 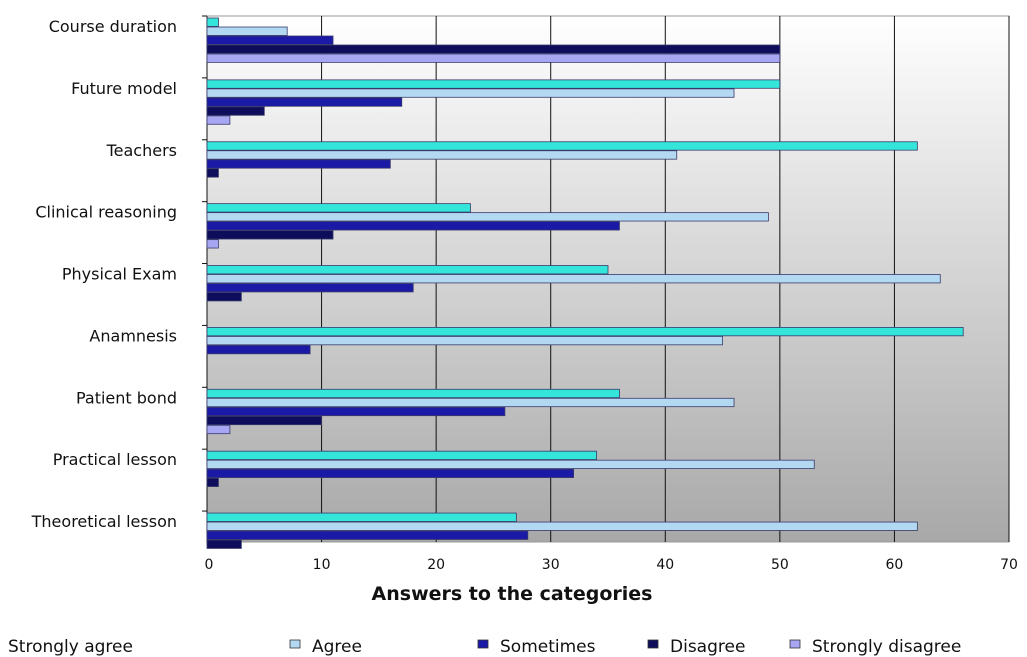 What do you see at coordinates (119, 274) in the screenshot?
I see `category-label: Physical Exam` at bounding box center [119, 274].